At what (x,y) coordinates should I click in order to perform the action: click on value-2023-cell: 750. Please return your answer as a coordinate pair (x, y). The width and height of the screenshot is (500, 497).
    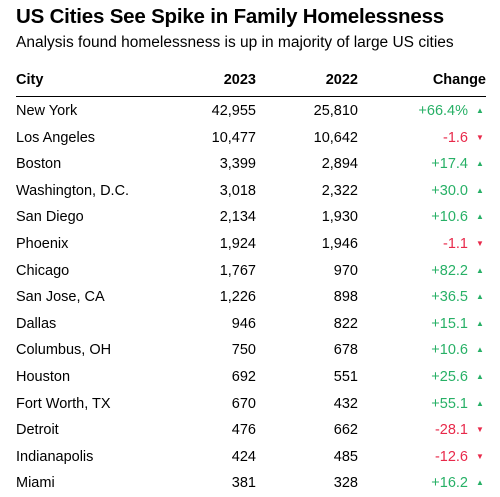
    Looking at the image, I should click on (243, 350).